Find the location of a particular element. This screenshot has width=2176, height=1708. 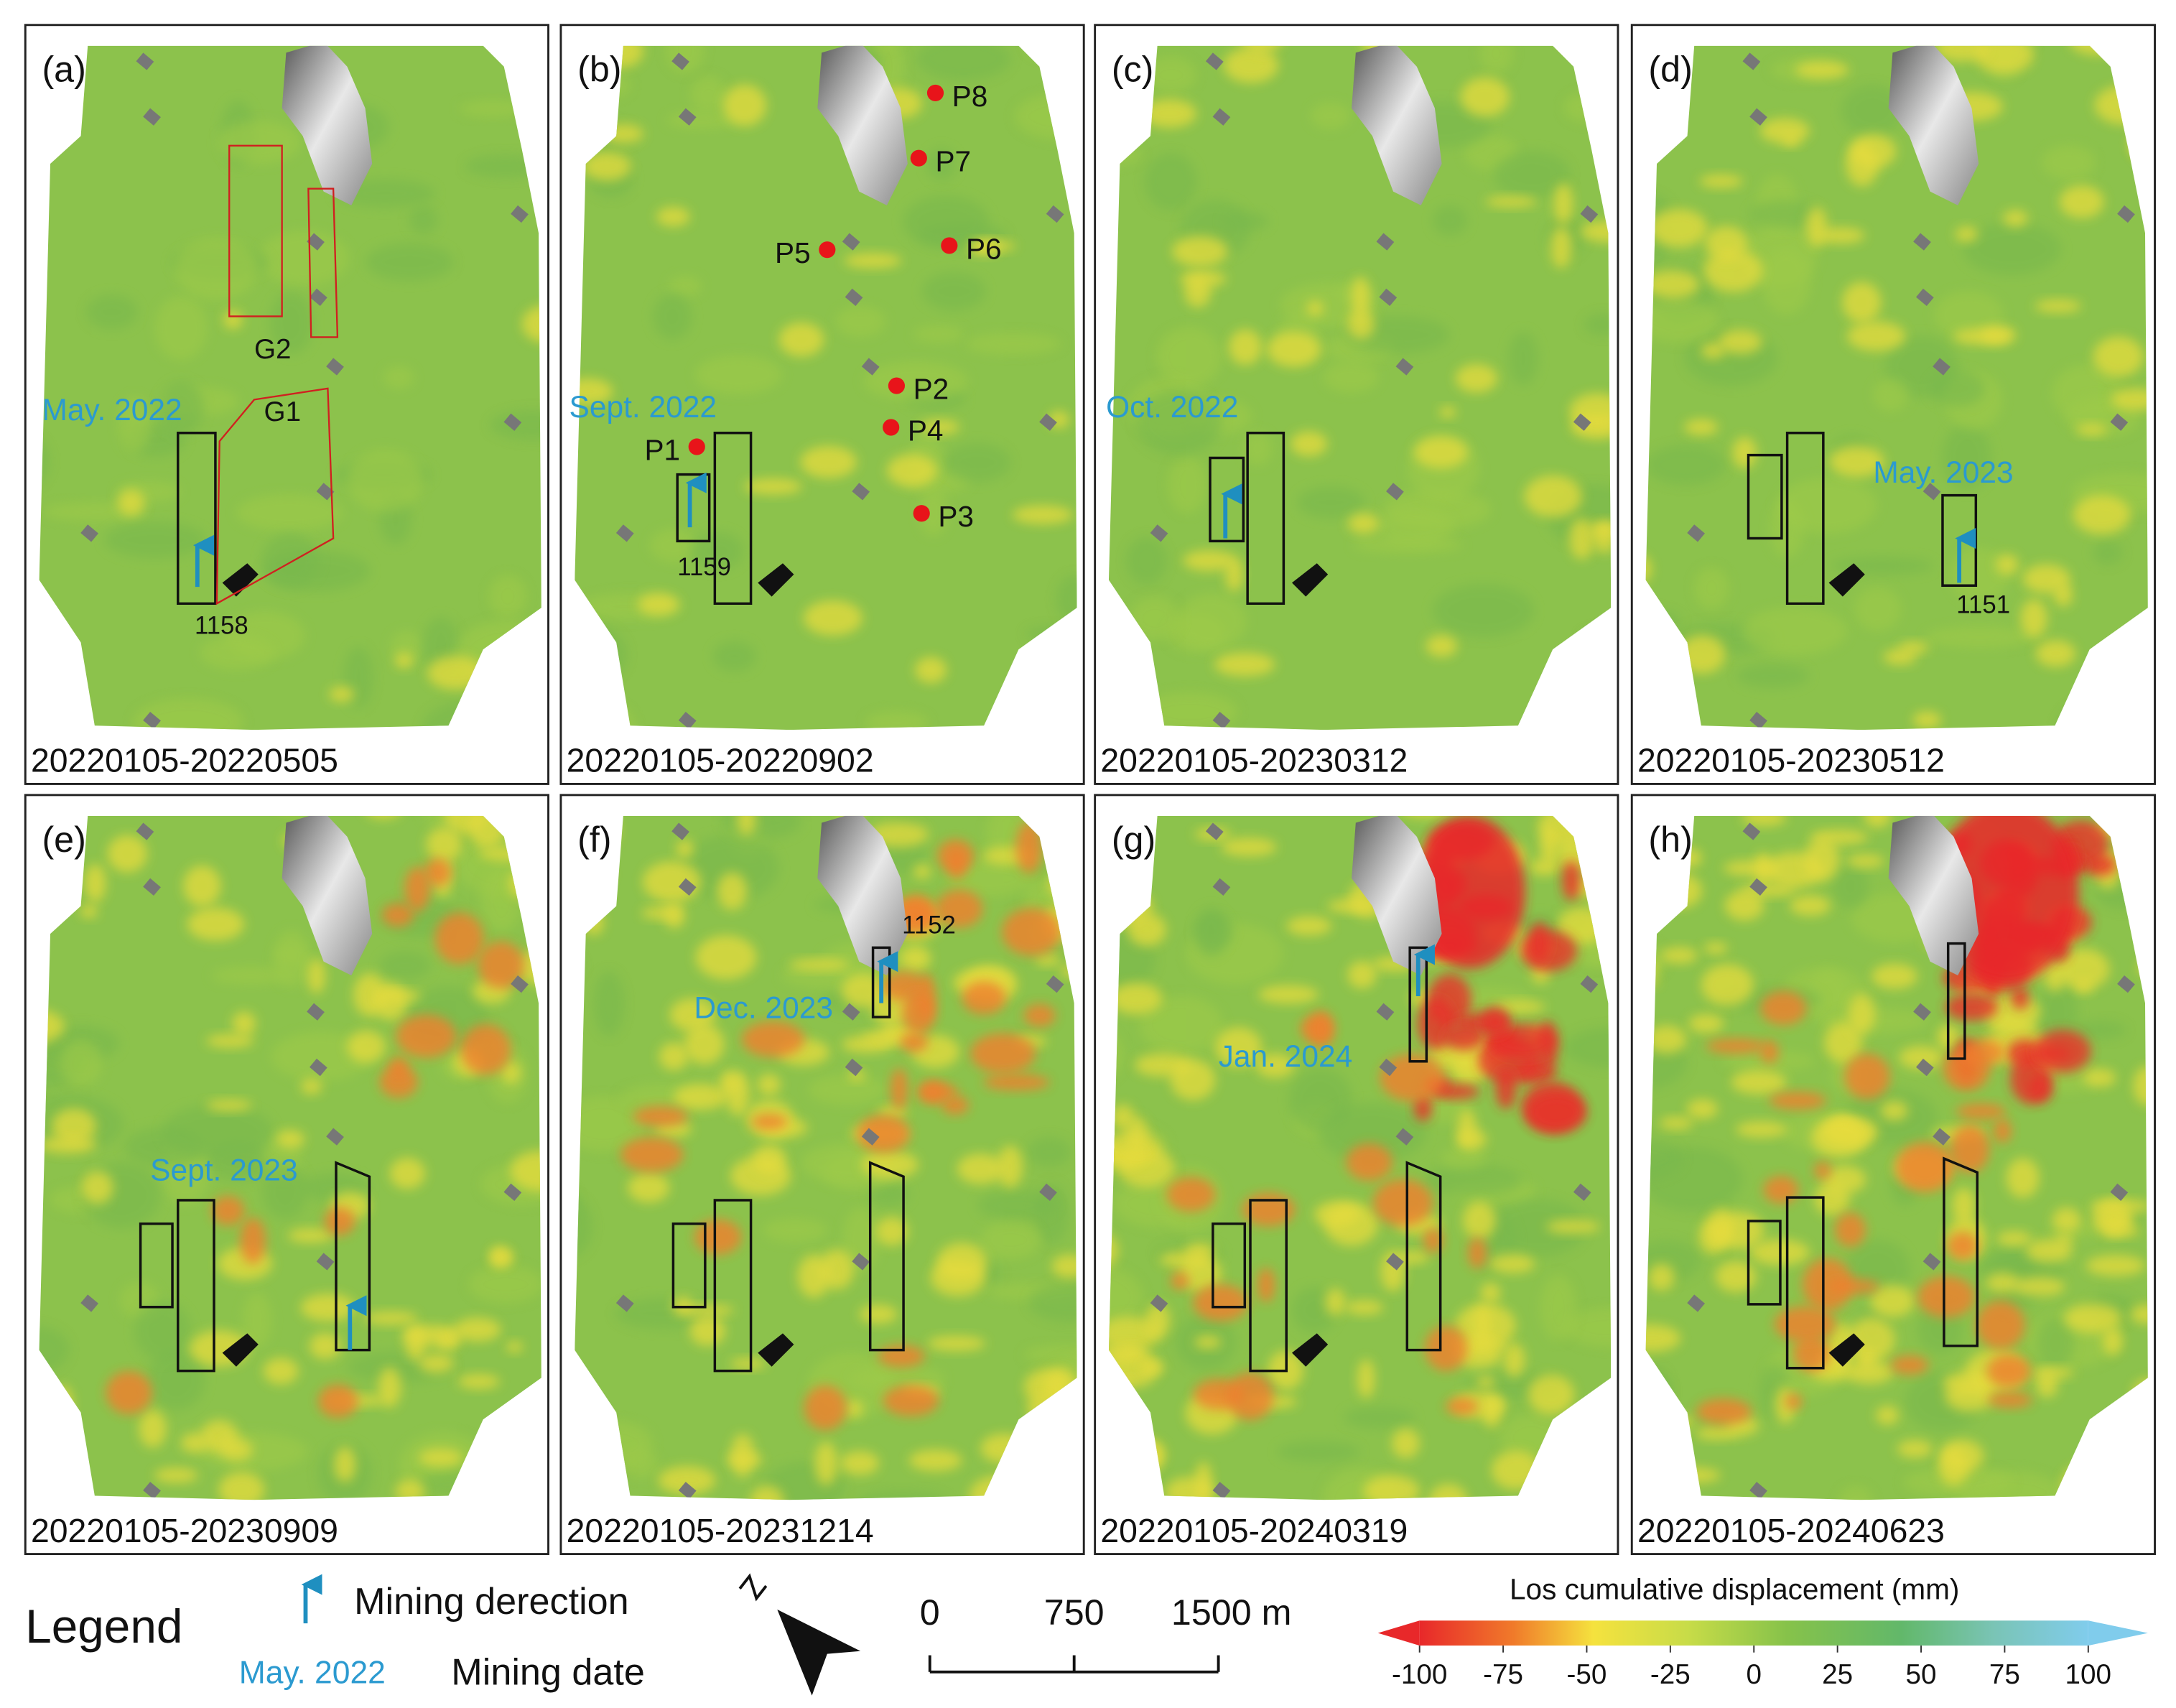

map-base is located at coordinates (290, 387).